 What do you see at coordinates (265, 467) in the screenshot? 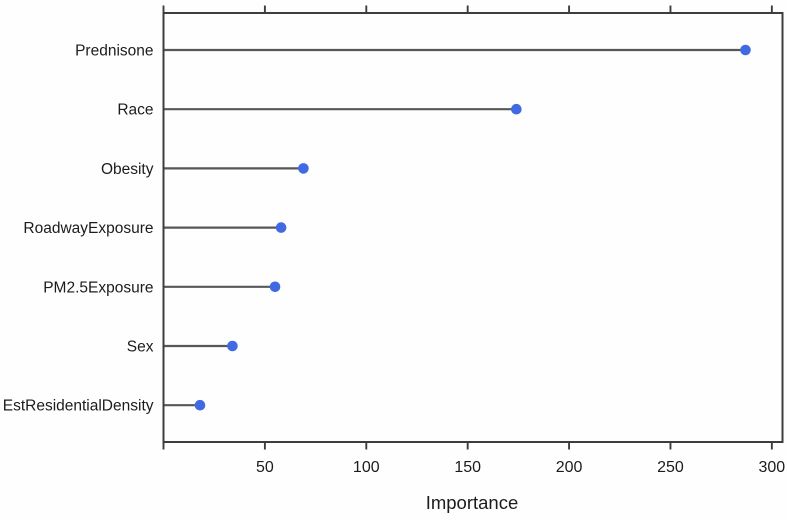
I see `x-tick-label: 50` at bounding box center [265, 467].